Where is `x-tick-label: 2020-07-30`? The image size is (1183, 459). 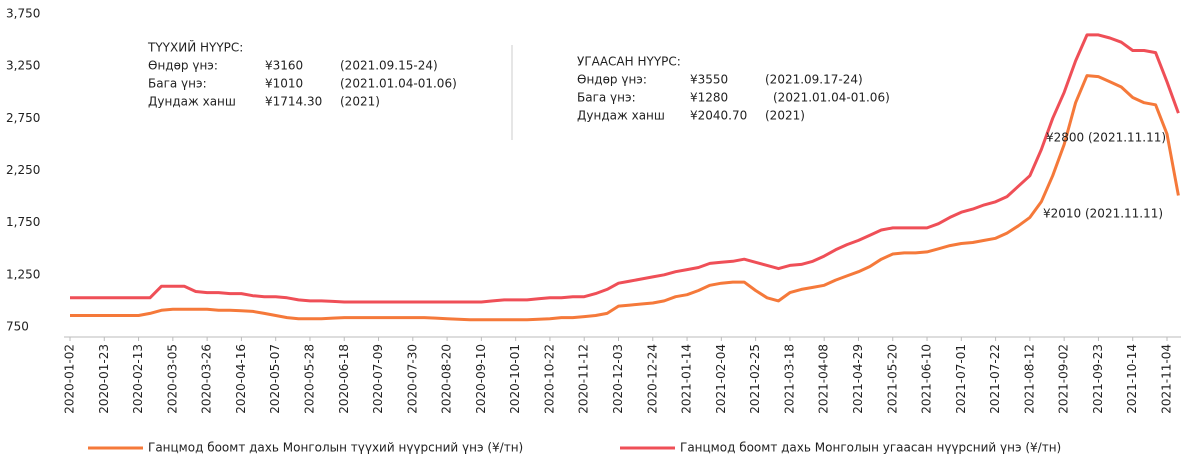
x-tick-label: 2020-07-30 is located at coordinates (412, 379).